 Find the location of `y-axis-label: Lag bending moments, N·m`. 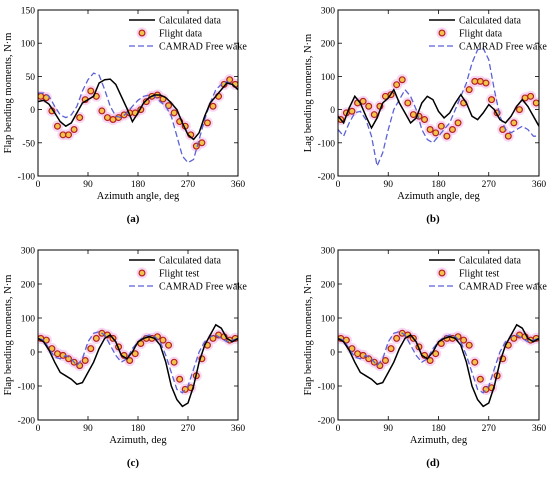

y-axis-label: Lag bending moments, N·m is located at coordinates (308, 93).